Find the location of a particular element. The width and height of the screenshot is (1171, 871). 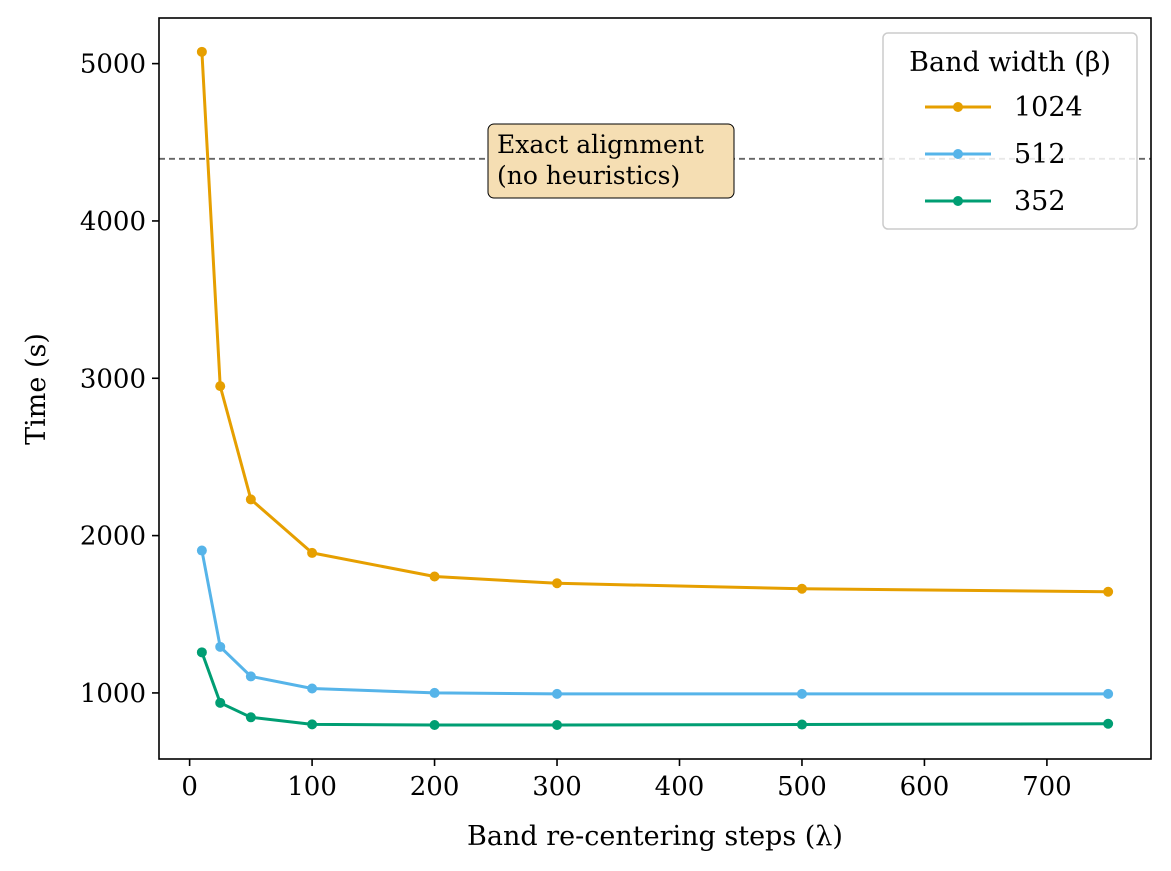

legend-label-352: 352 is located at coordinates (1040, 201).